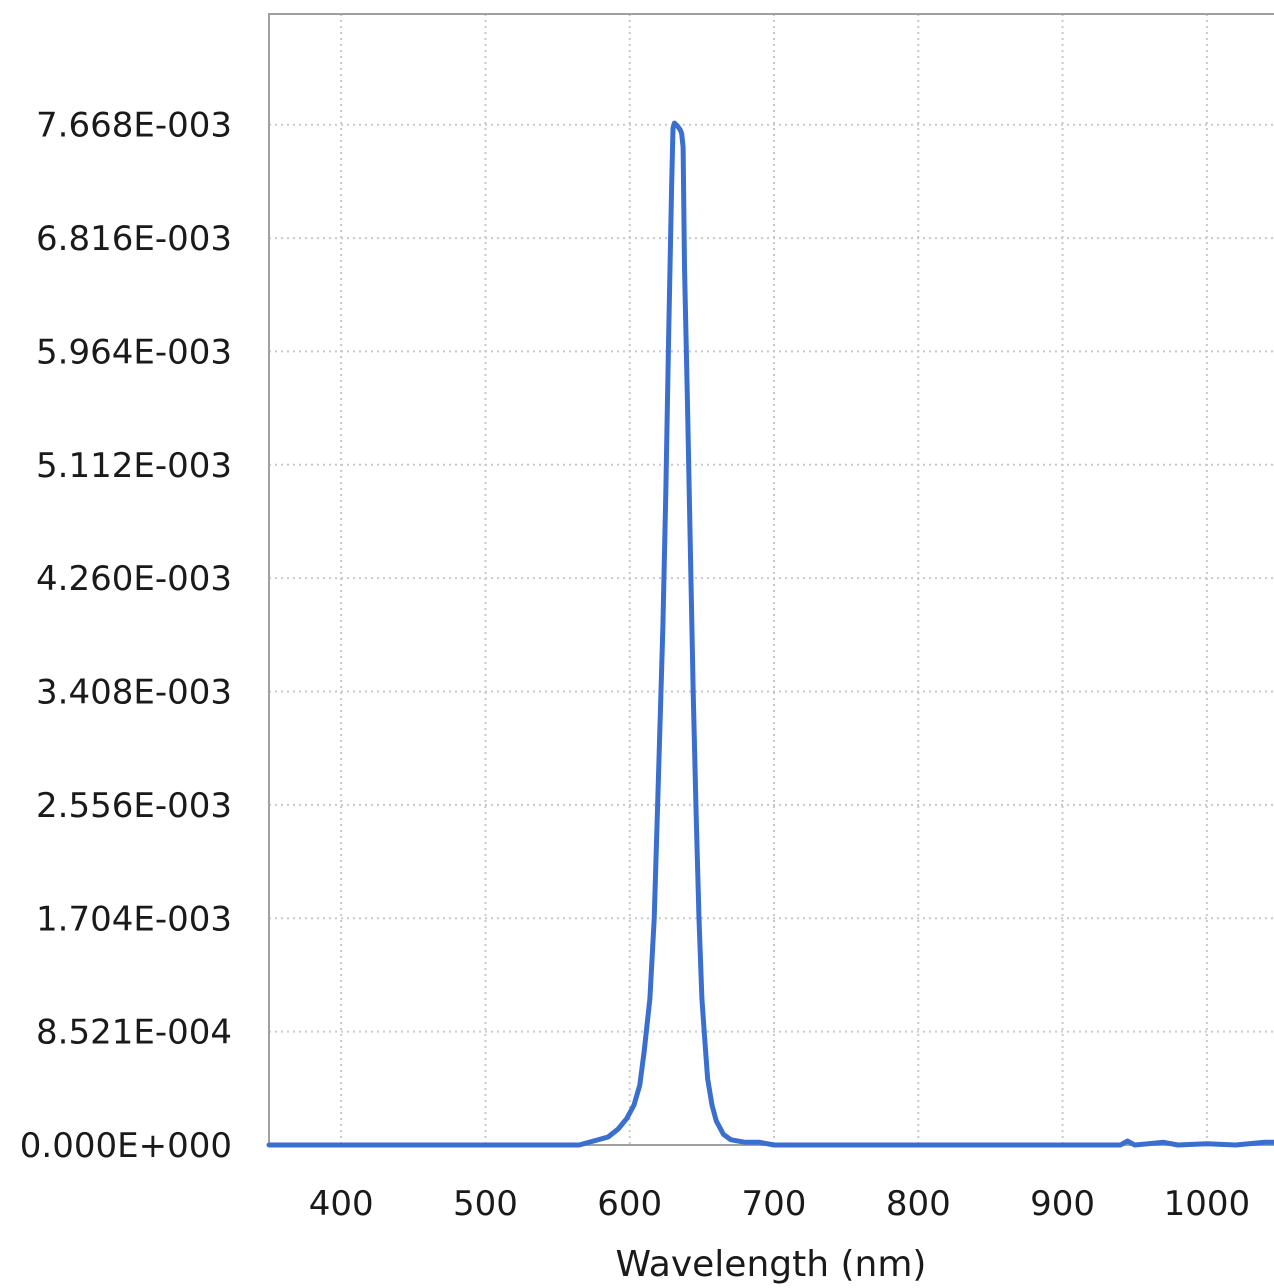  What do you see at coordinates (126, 1146) in the screenshot?
I see `y-tick-label: 0.000E+000` at bounding box center [126, 1146].